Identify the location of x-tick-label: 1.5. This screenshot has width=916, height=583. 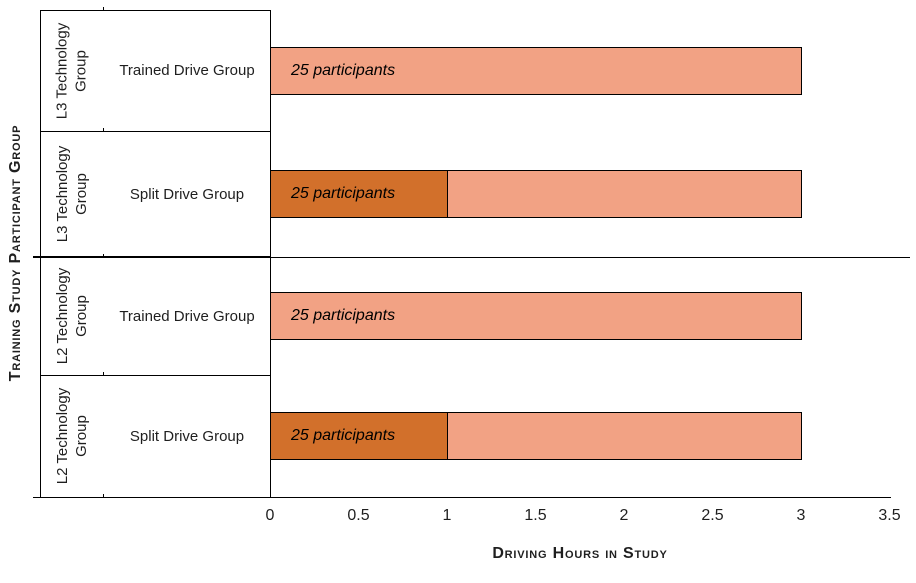
(535, 515).